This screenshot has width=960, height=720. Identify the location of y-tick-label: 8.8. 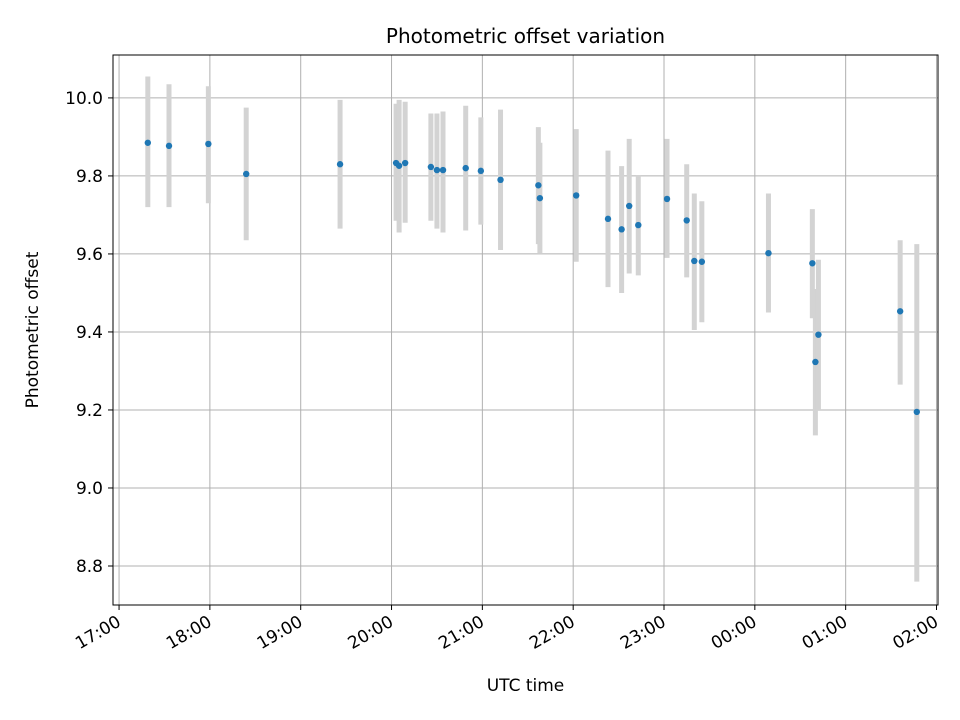
(89, 567).